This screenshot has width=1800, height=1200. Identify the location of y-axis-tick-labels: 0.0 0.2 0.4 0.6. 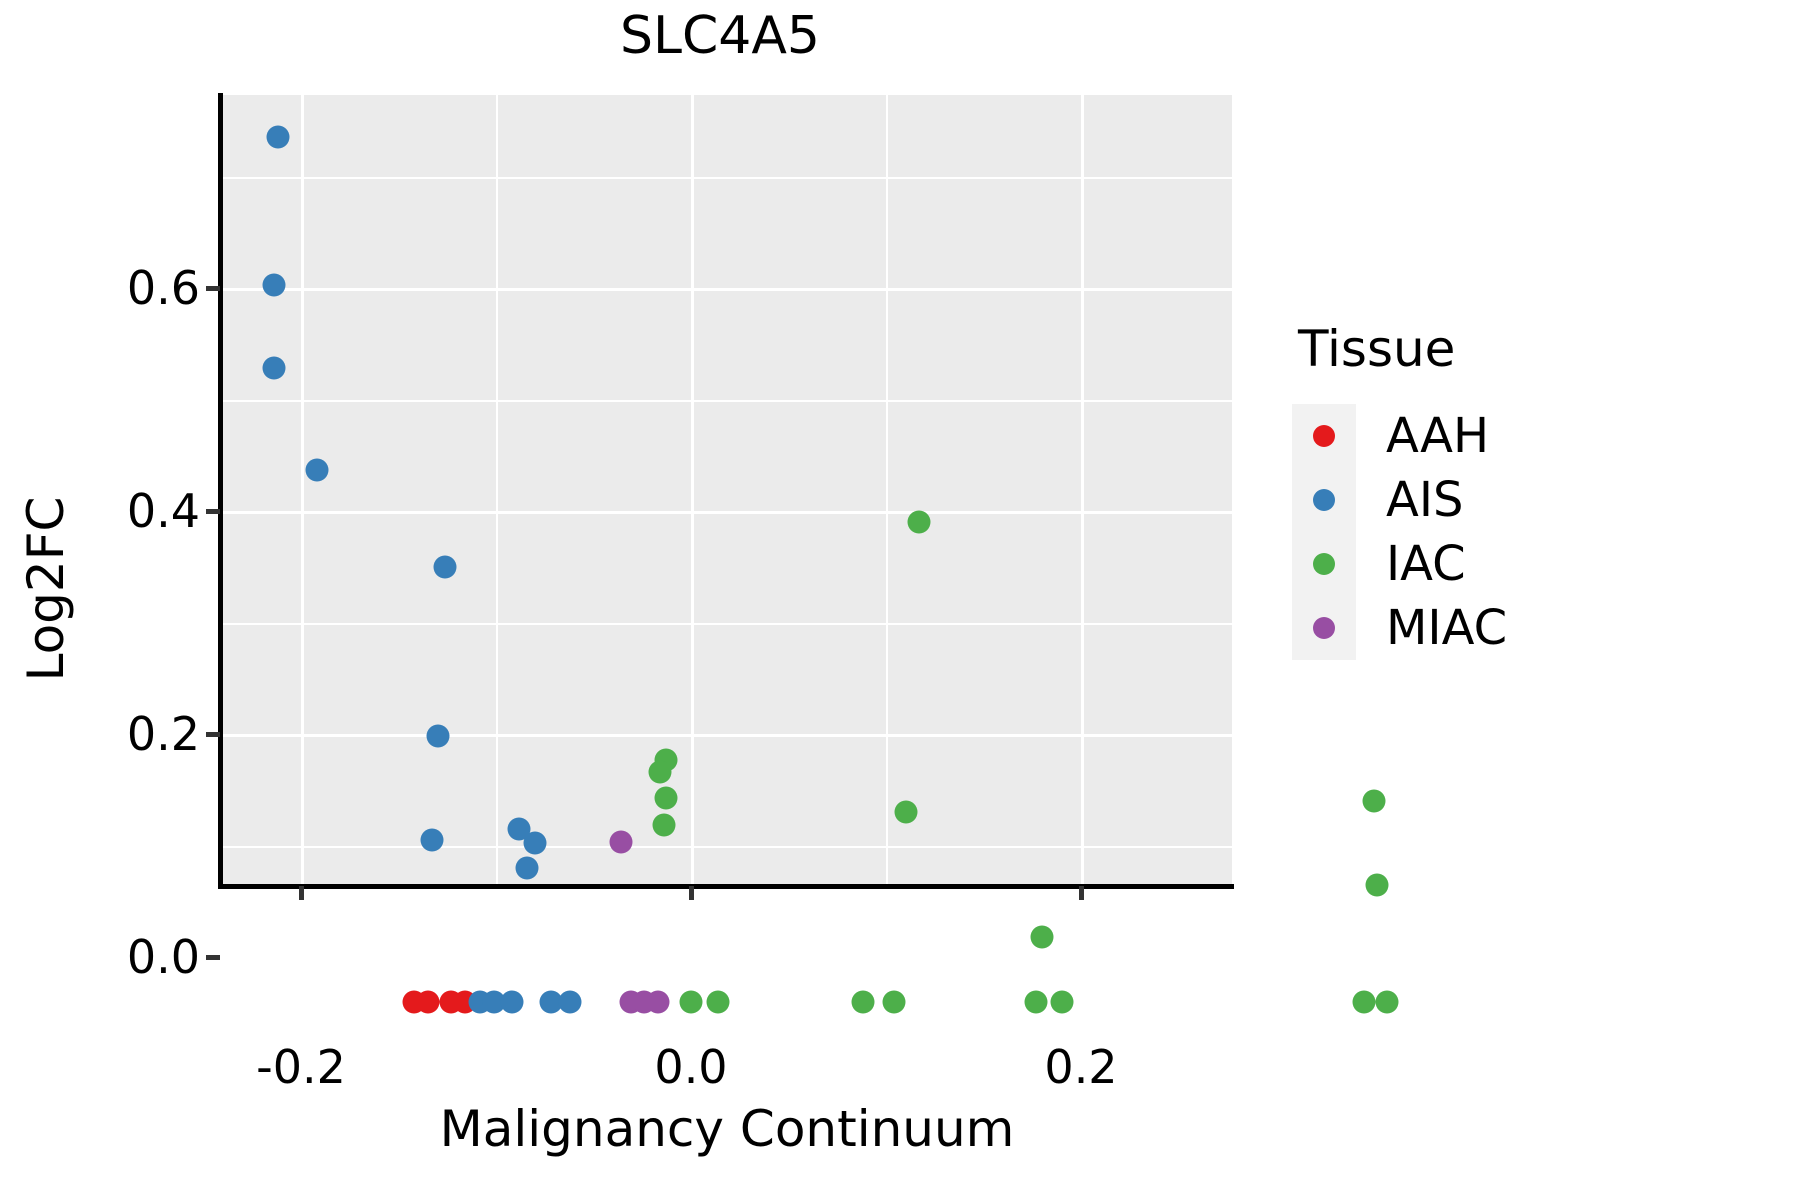
(133, 600).